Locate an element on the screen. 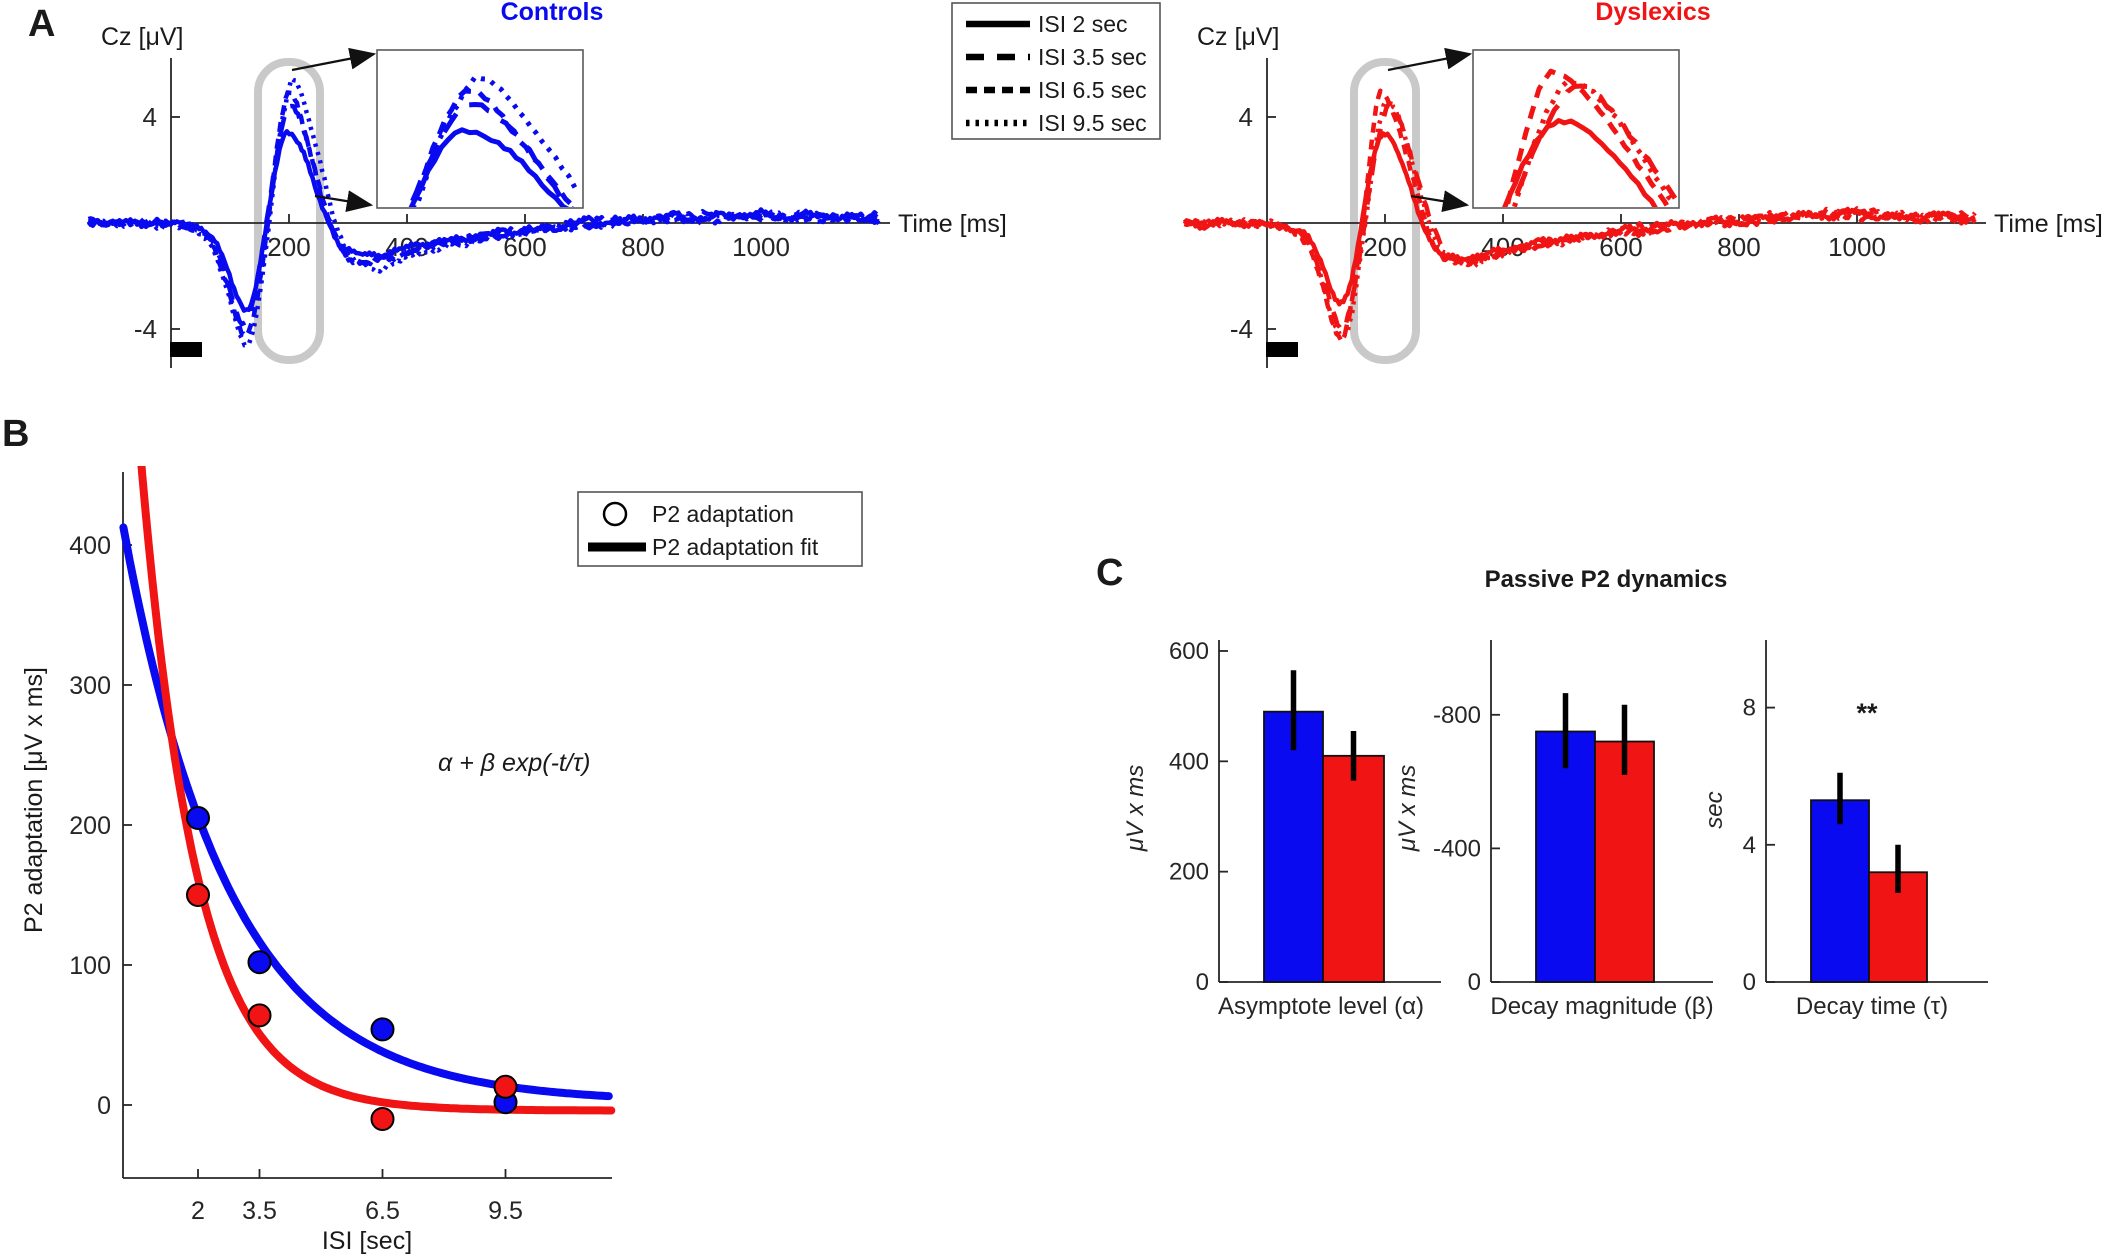  bar-subplot-1: 0 -400 -800 is located at coordinates (1573, 818).